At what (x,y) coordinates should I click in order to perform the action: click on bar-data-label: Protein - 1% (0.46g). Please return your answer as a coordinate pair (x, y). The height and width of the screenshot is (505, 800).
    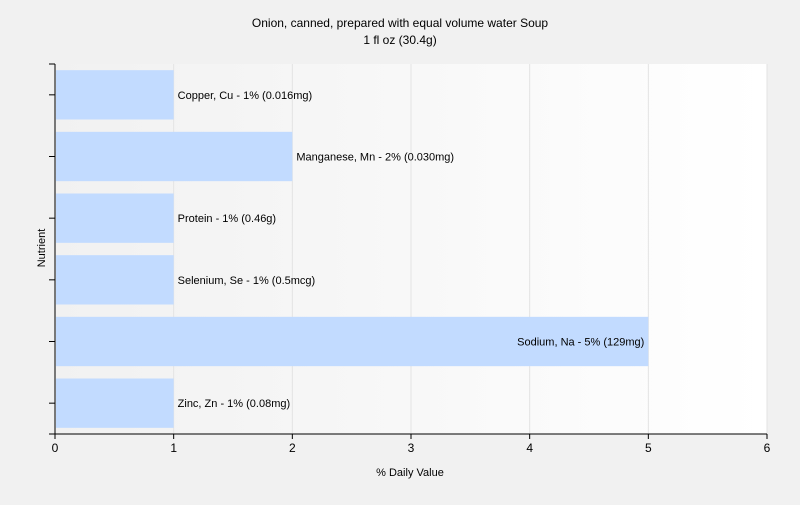
    Looking at the image, I should click on (227, 219).